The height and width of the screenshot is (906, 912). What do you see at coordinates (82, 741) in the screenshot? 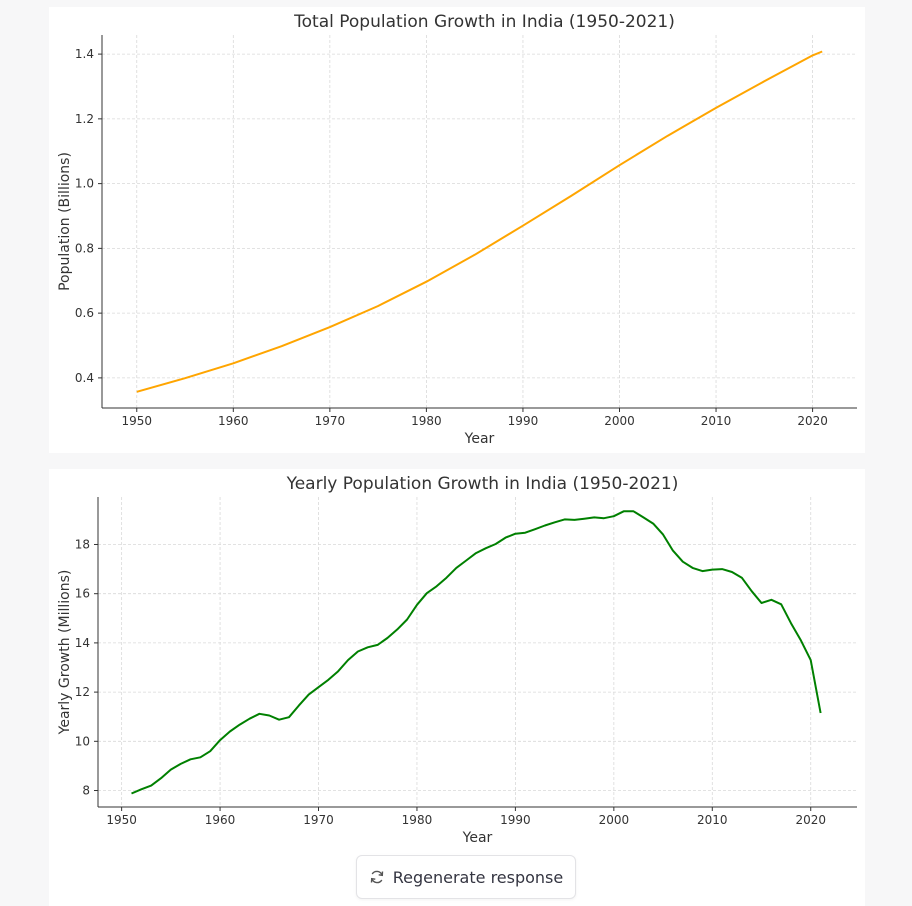
I see `y-tick-label: 10` at bounding box center [82, 741].